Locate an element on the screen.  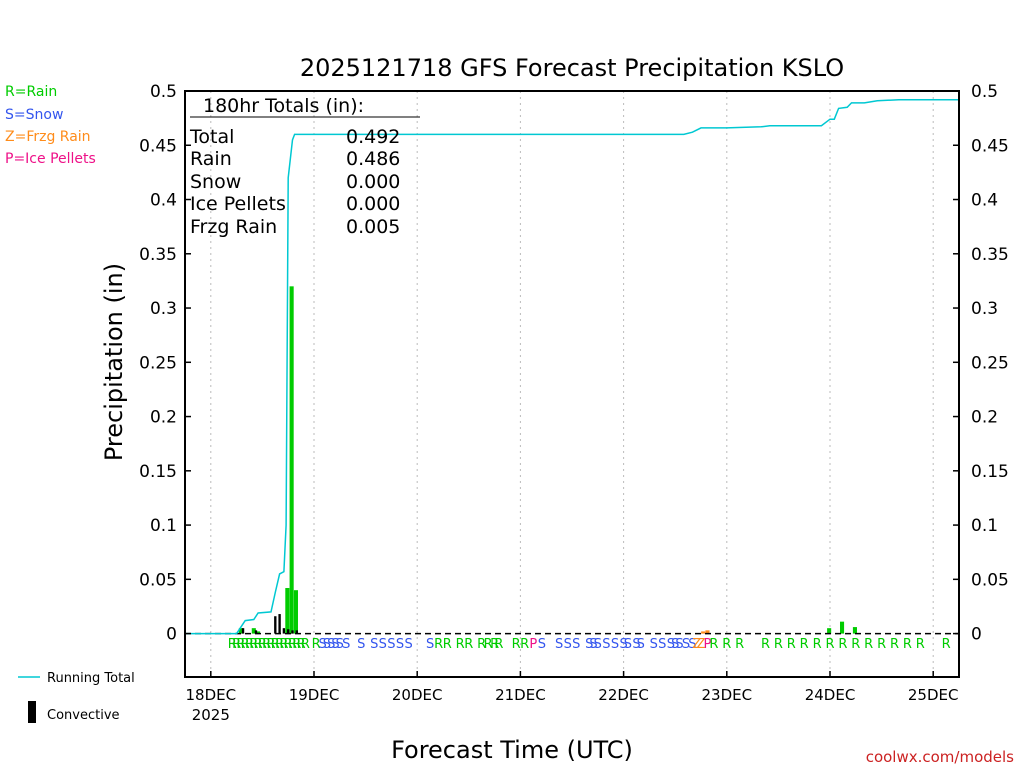
y-tick-label-right: 0.25 is located at coordinates (990, 363).